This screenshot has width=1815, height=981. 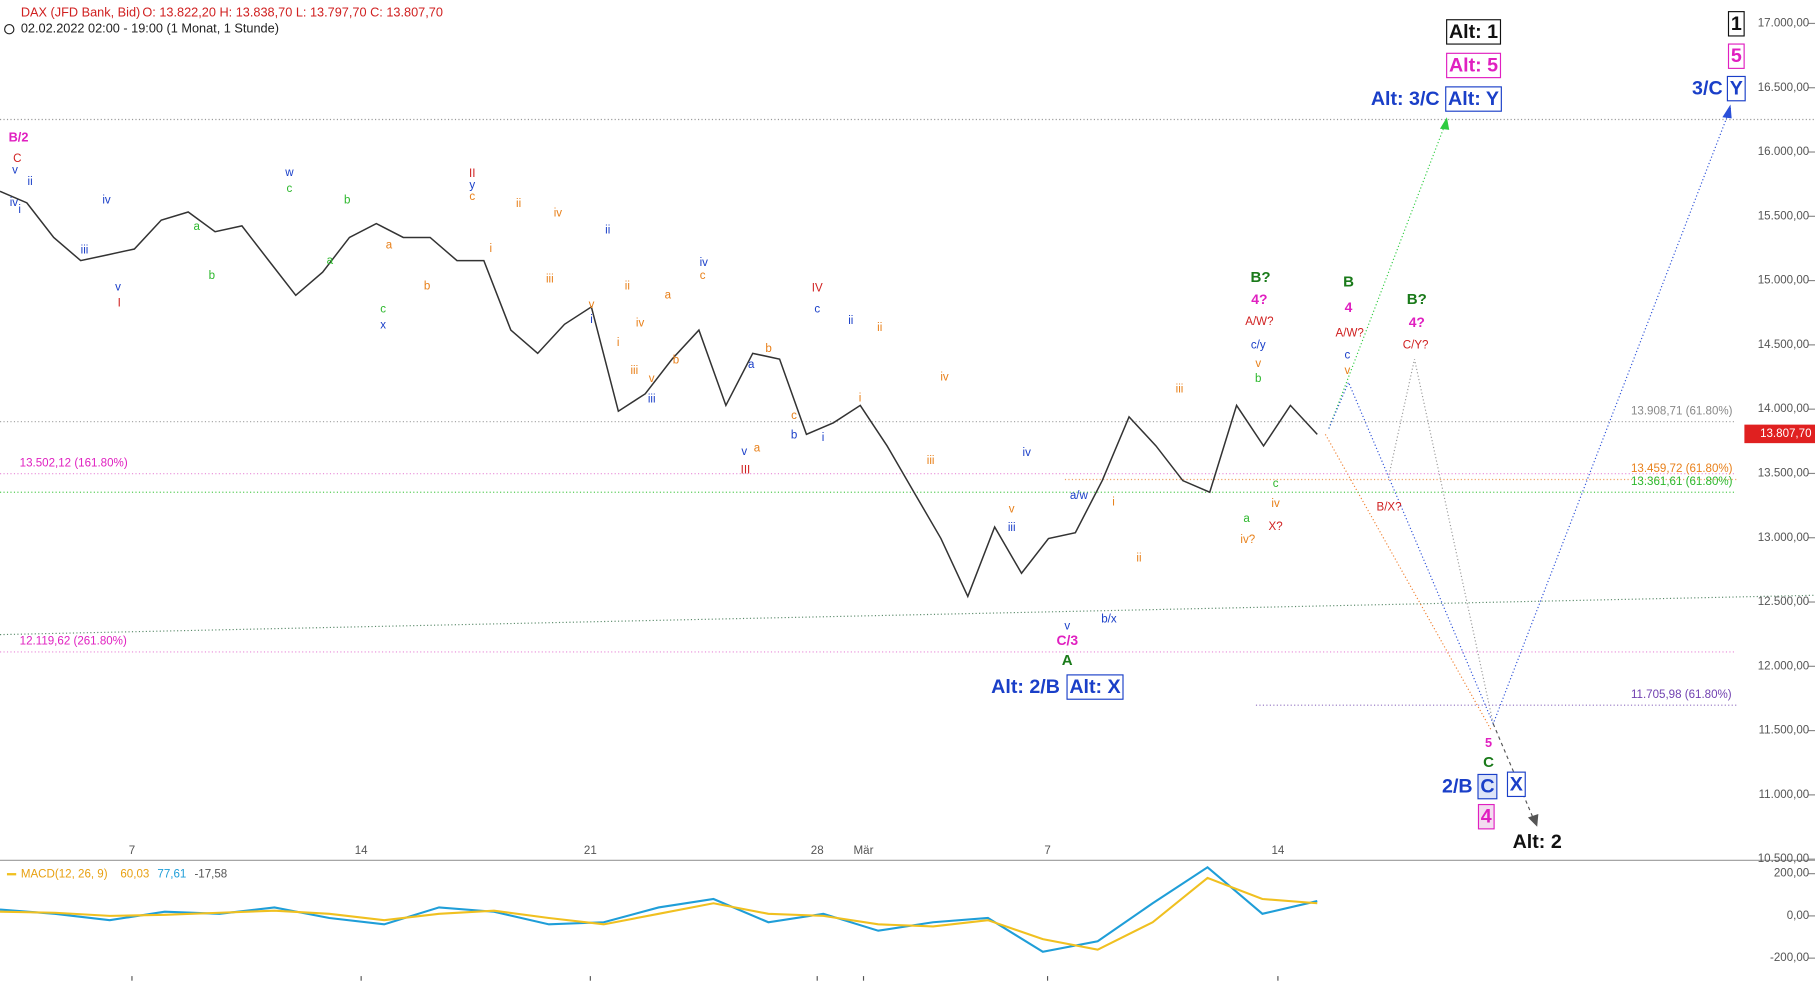 I want to click on y-tick-label: 11.500,00, so click(x=1784, y=731).